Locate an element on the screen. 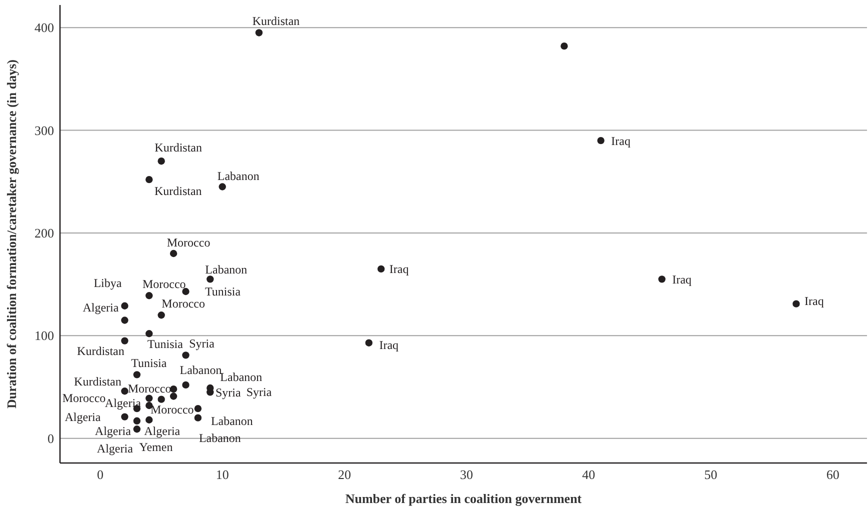 The image size is (868, 509). x-tick-label: 30 is located at coordinates (467, 474).